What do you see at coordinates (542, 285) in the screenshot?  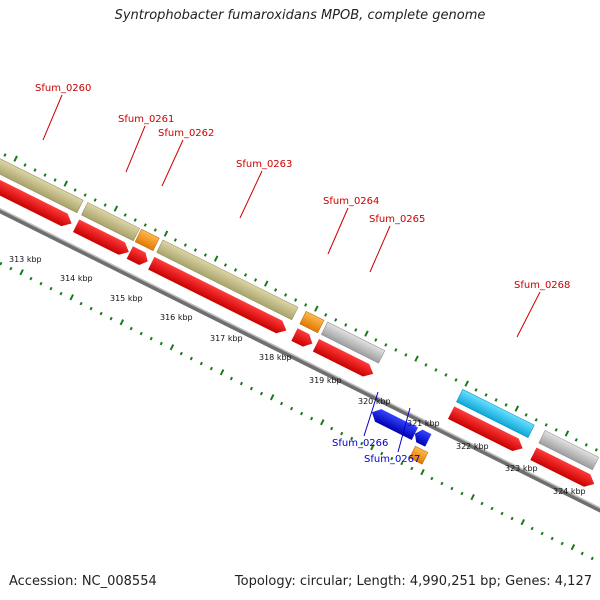 I see `gene-label-sfum-0268: Sfum_0268` at bounding box center [542, 285].